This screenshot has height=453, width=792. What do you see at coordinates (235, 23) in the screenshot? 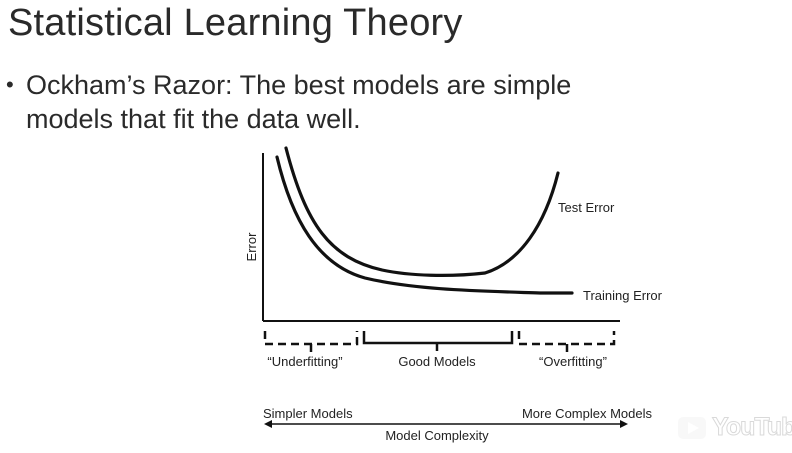
I see `slide-title: Statistical Learning Theory` at bounding box center [235, 23].